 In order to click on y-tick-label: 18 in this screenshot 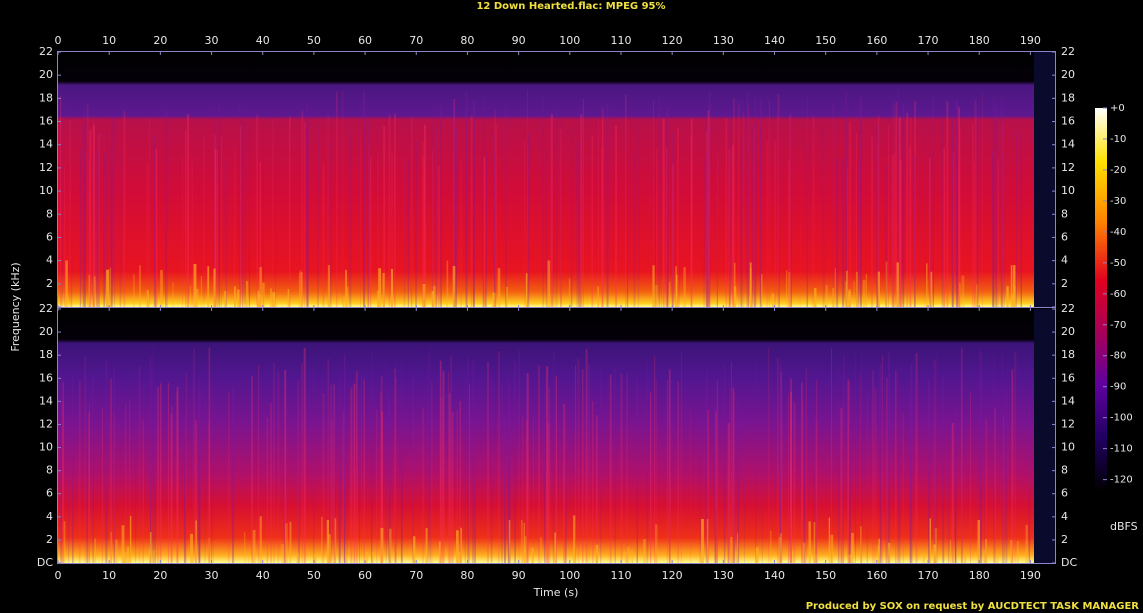, I will do `click(46, 97)`.